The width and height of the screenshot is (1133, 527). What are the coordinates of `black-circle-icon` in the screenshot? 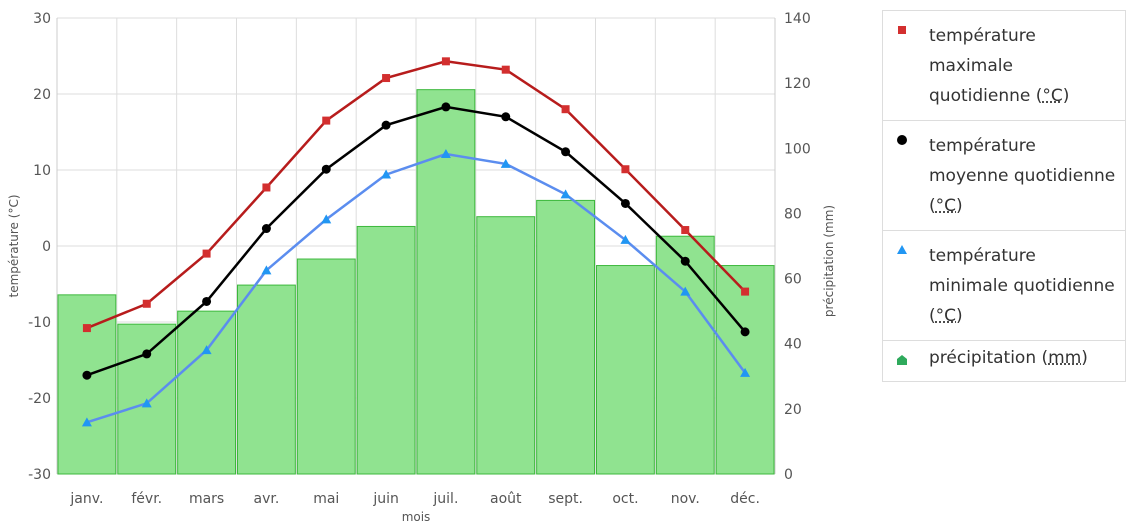 It's located at (902, 140).